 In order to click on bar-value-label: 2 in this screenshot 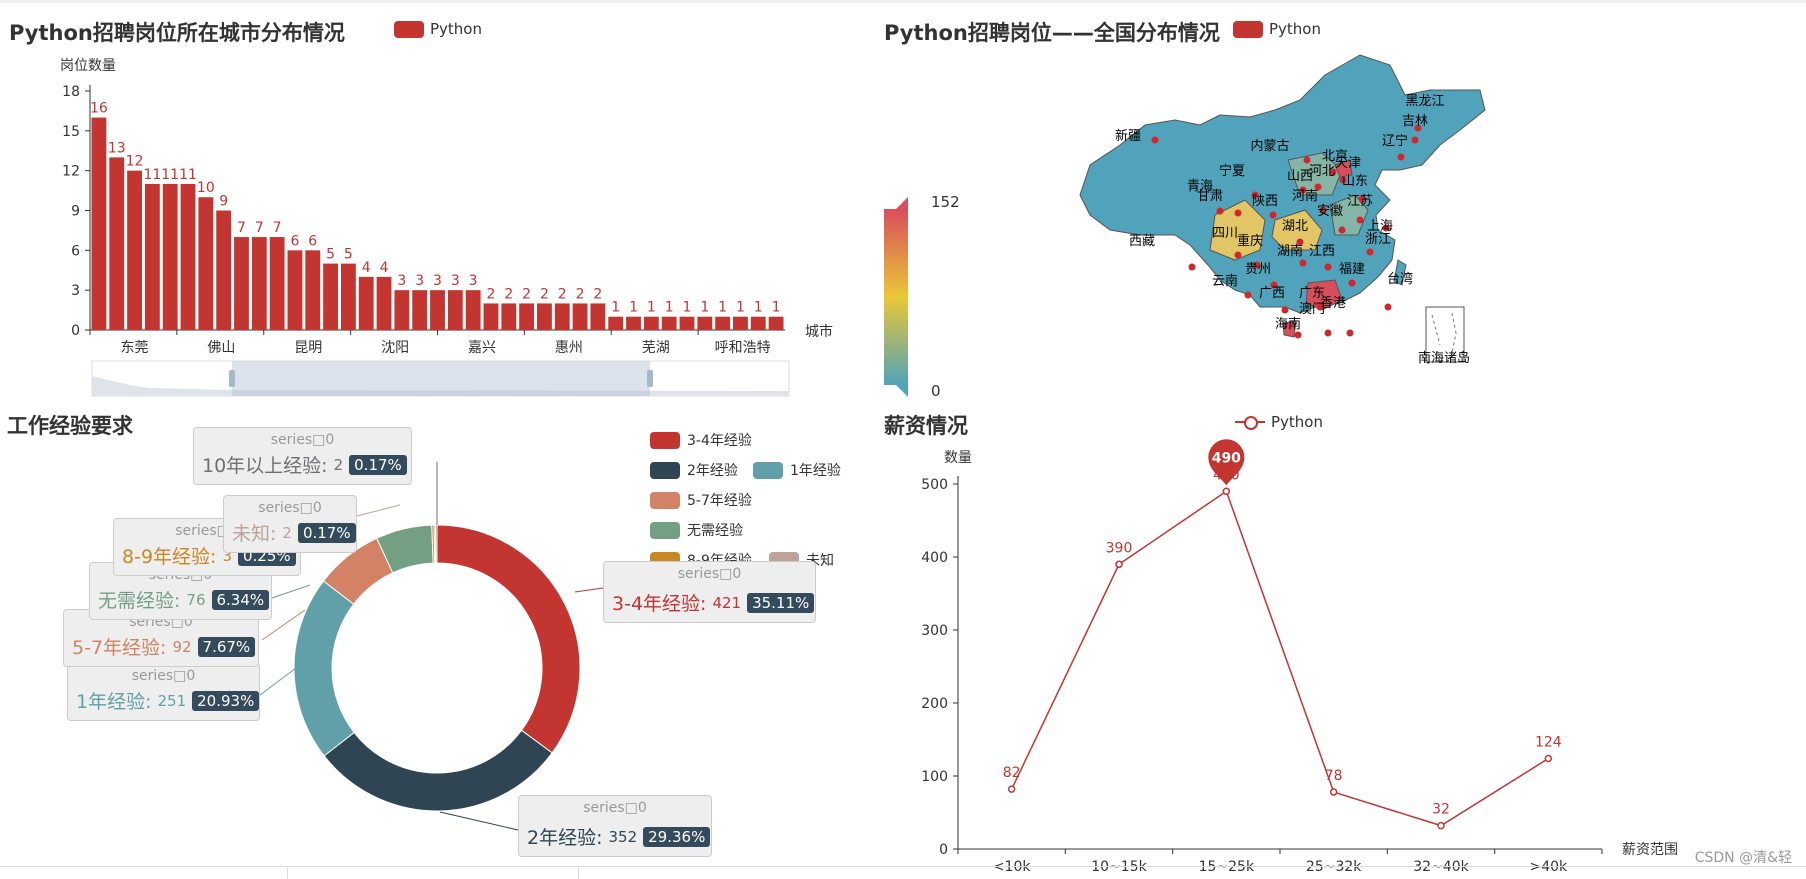, I will do `click(508, 294)`.